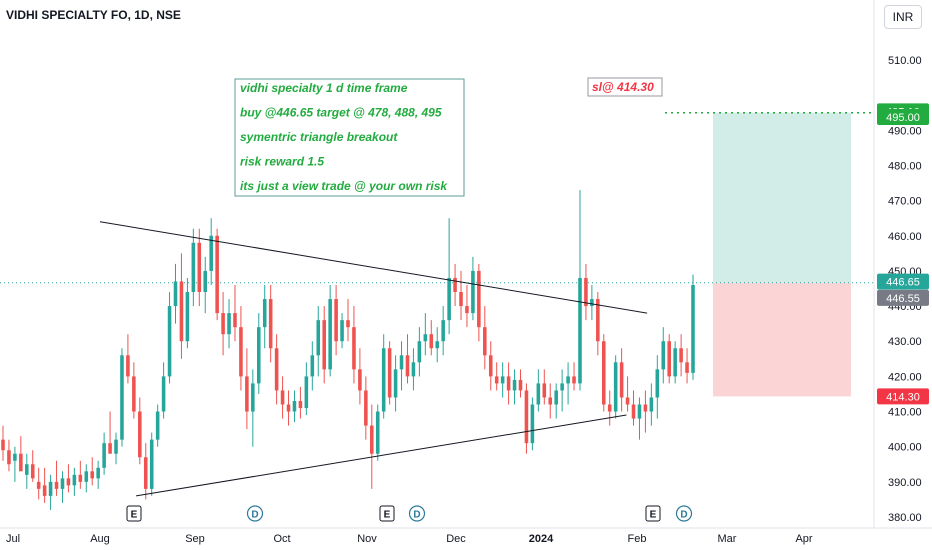  I want to click on dividend-marker-circle, so click(255, 513).